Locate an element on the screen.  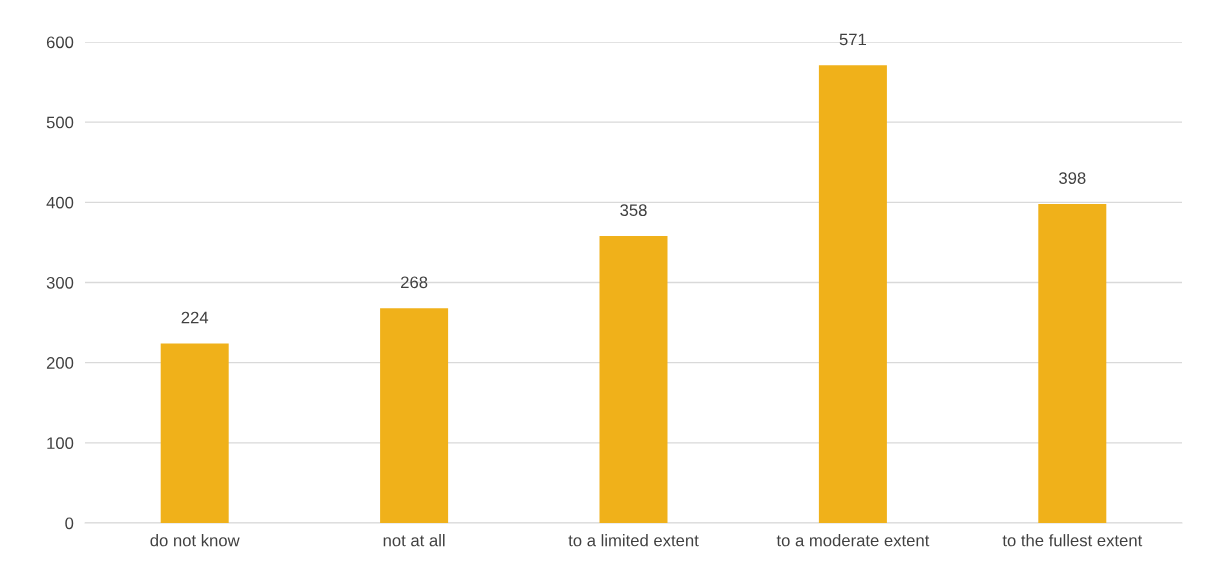
data-label: 224 is located at coordinates (195, 317).